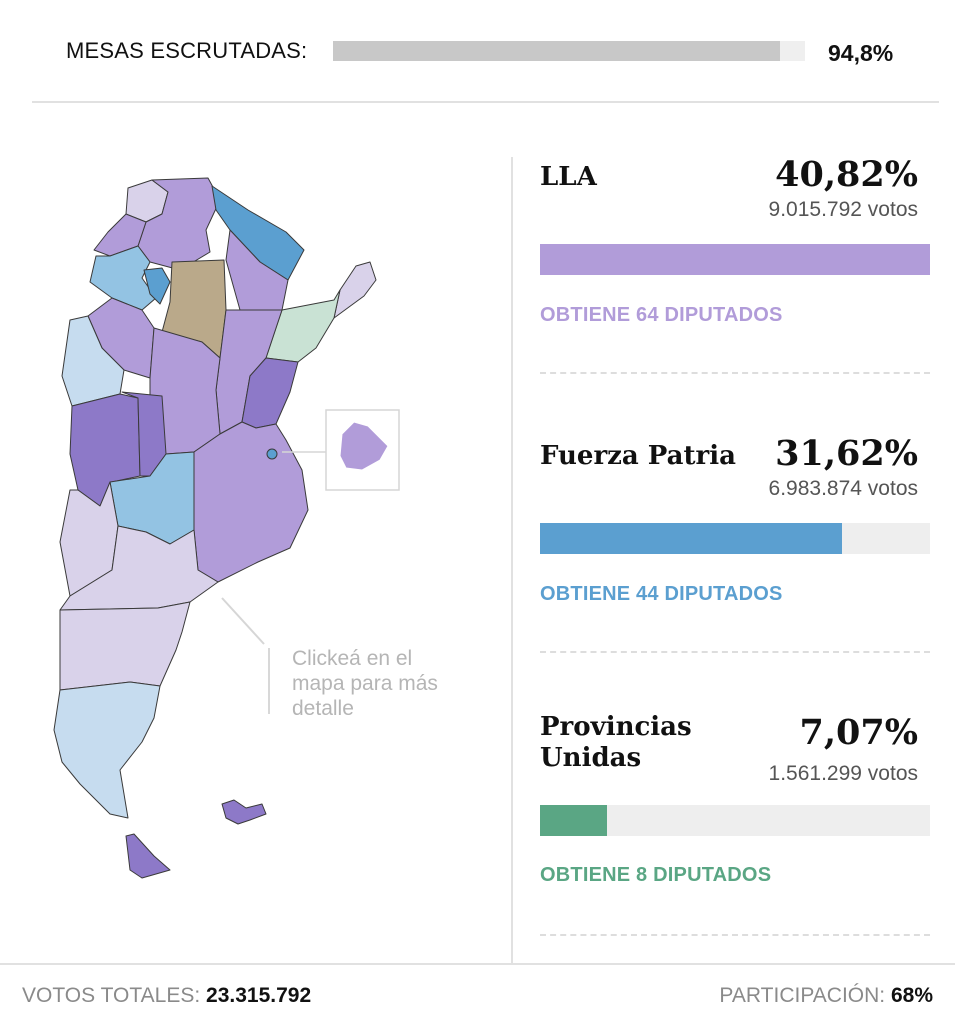 The height and width of the screenshot is (1024, 955). What do you see at coordinates (148, 856) in the screenshot?
I see `province-tierra-del-fuego` at bounding box center [148, 856].